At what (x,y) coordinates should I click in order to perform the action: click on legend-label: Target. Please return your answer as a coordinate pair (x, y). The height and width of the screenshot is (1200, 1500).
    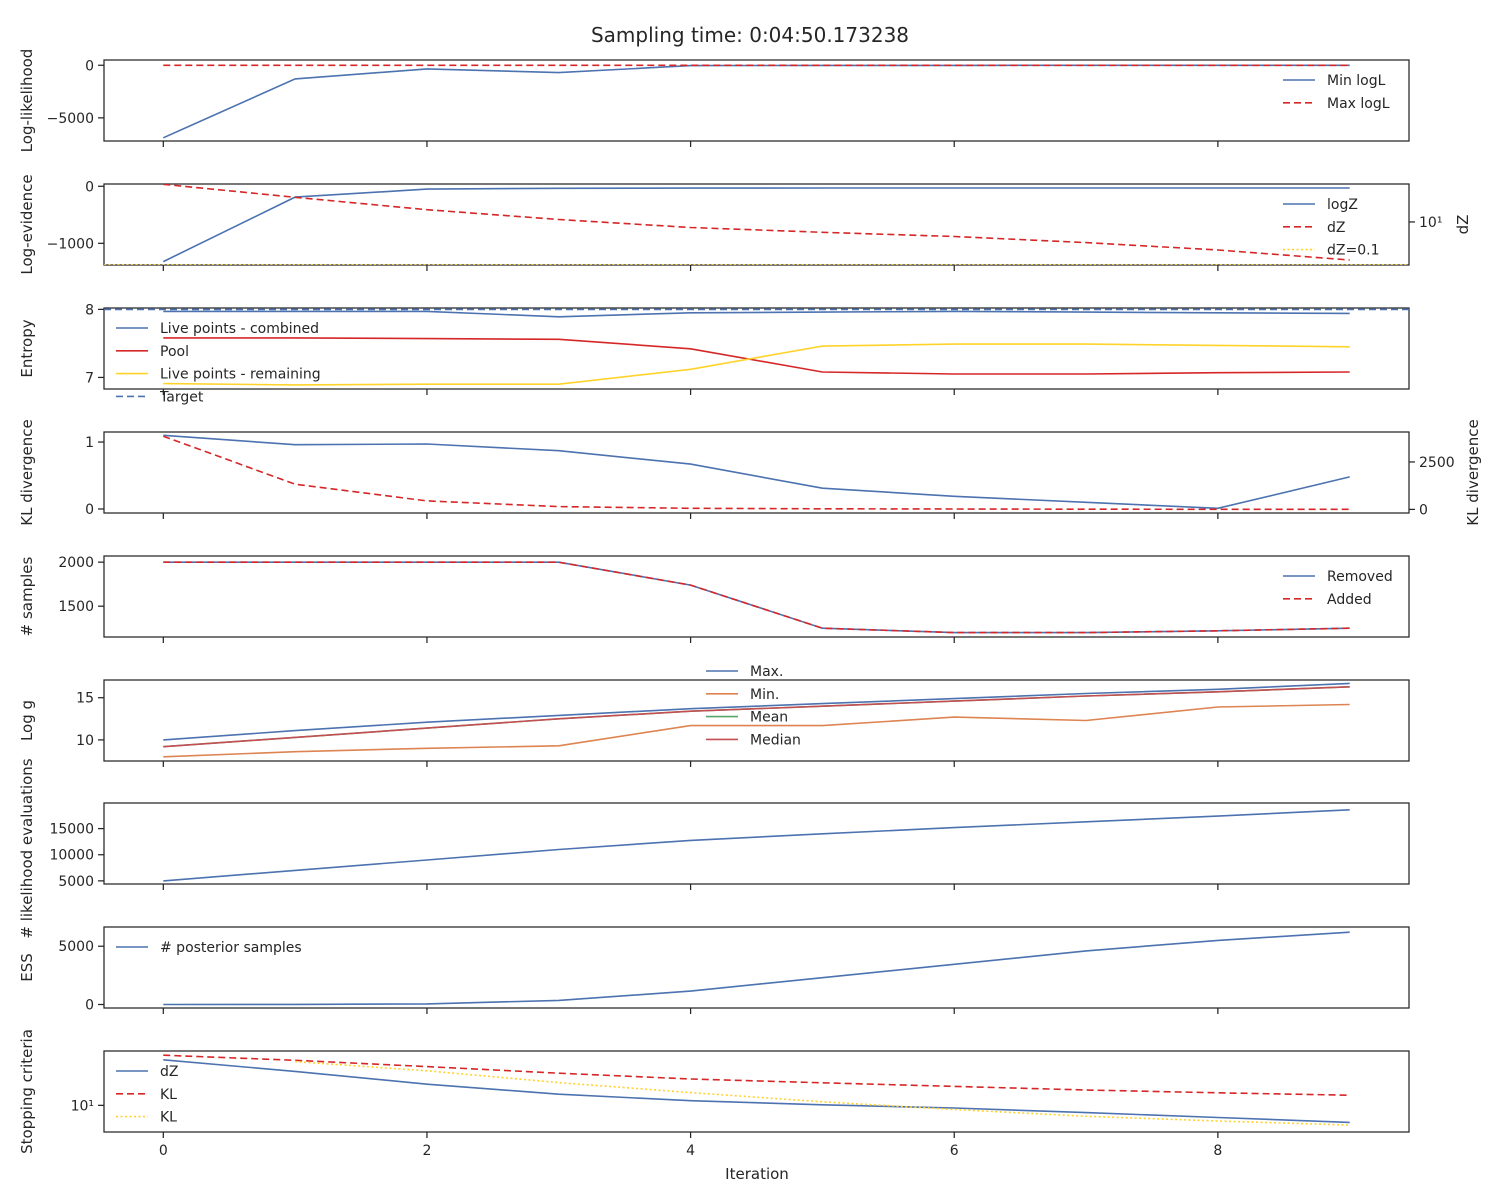
    Looking at the image, I should click on (181, 397).